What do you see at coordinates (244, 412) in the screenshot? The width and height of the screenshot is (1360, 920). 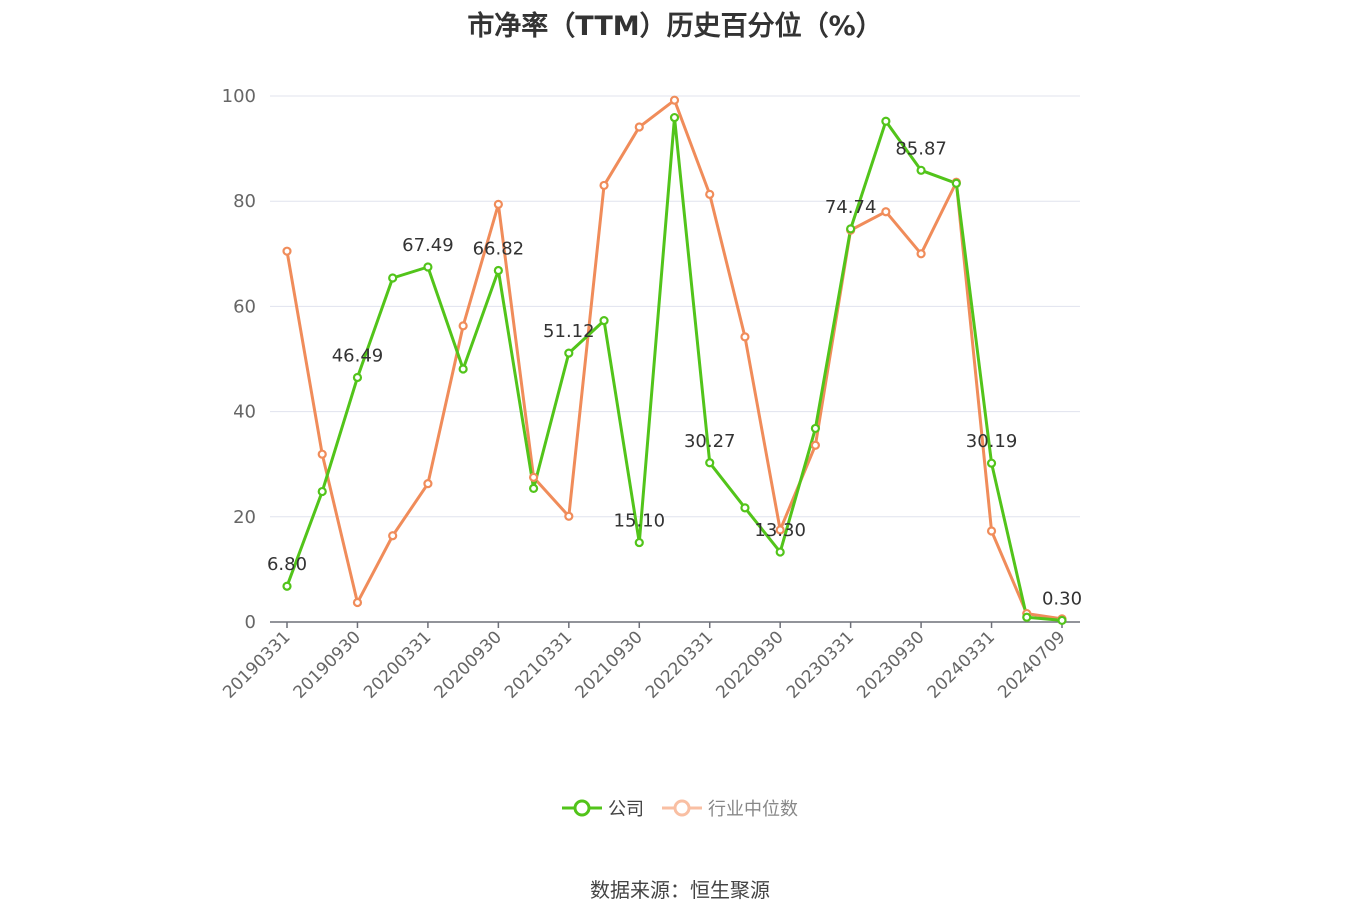 I see `y-tick-label: 40` at bounding box center [244, 412].